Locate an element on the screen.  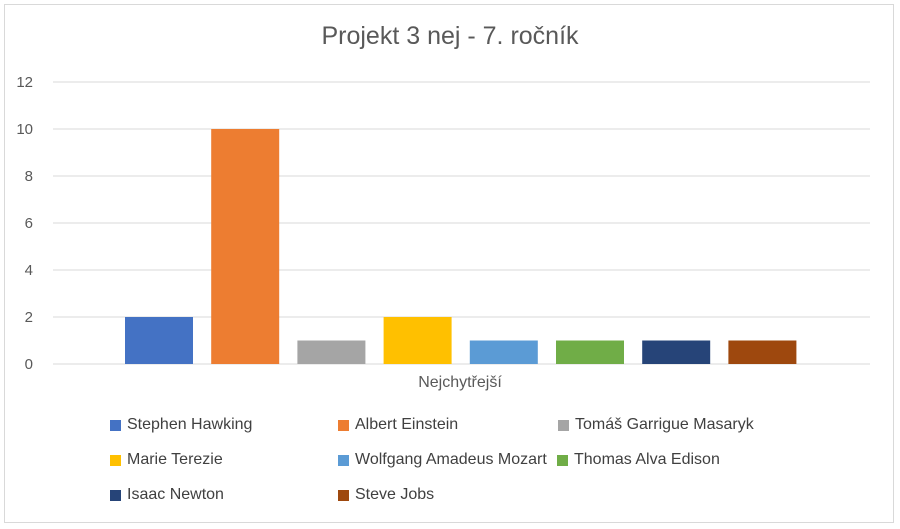
y-tick-label: 8 is located at coordinates (29, 176).